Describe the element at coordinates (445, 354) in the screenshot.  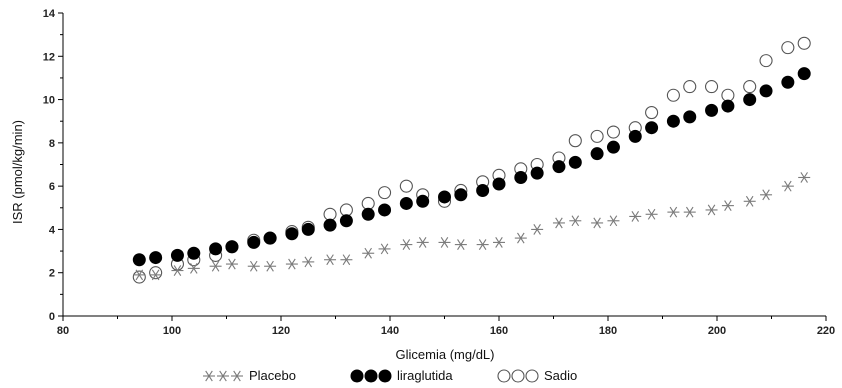
I see `x-axis-label: Glicemia (mg/dL)` at that location.